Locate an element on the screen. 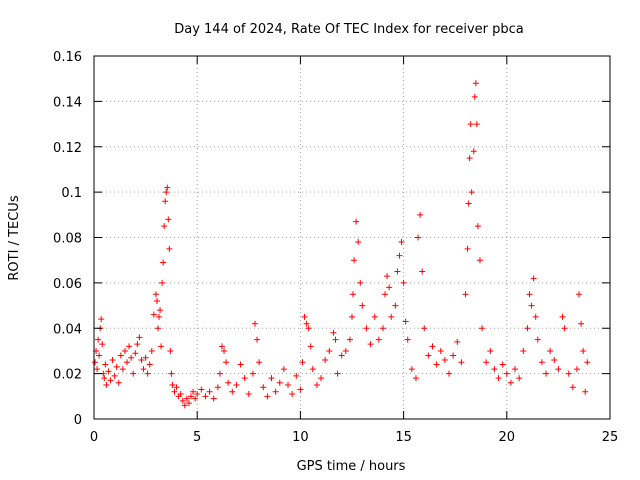 Image resolution: width=640 pixels, height=480 pixels. y-tick-label: 0.04 is located at coordinates (67, 329).